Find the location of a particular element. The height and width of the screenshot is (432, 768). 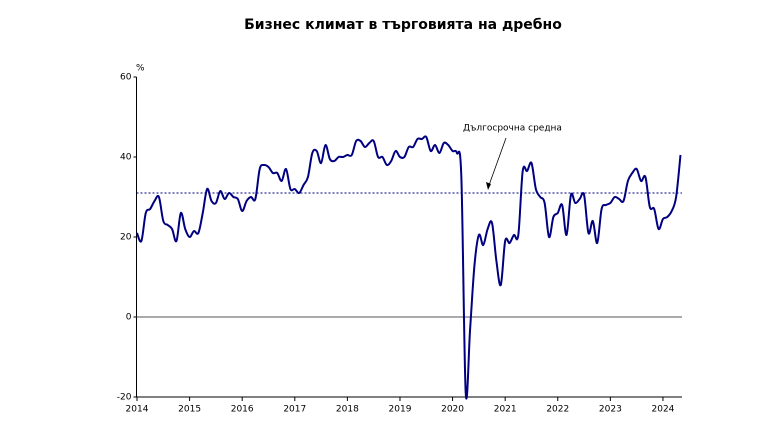

x-tick-label: 2018 is located at coordinates (347, 410).